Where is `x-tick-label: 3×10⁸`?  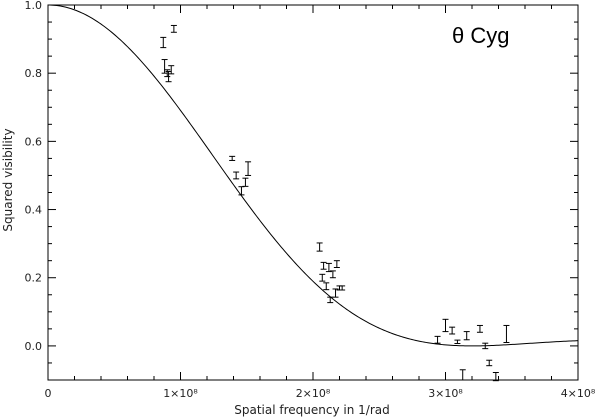 x-tick-label: 3×10⁸ is located at coordinates (445, 393).